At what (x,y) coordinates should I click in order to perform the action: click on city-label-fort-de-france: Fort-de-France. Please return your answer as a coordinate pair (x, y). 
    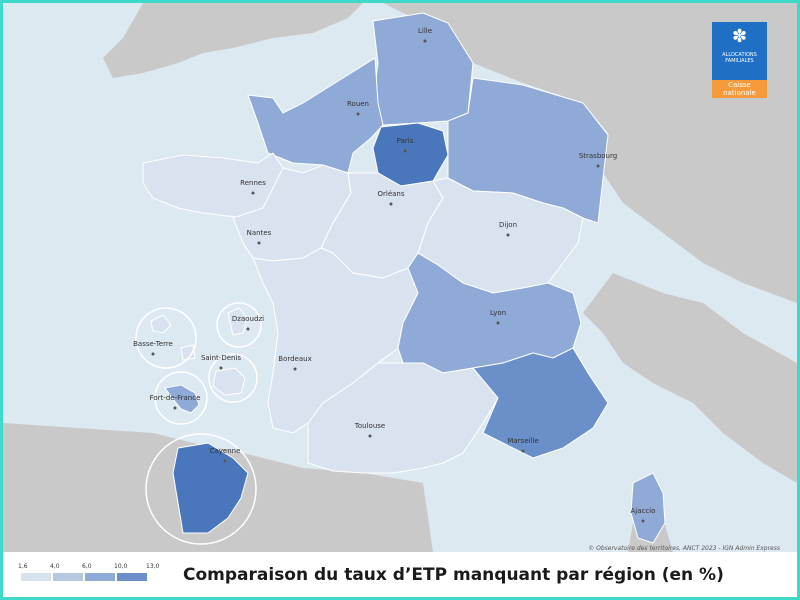
    Looking at the image, I should click on (175, 398).